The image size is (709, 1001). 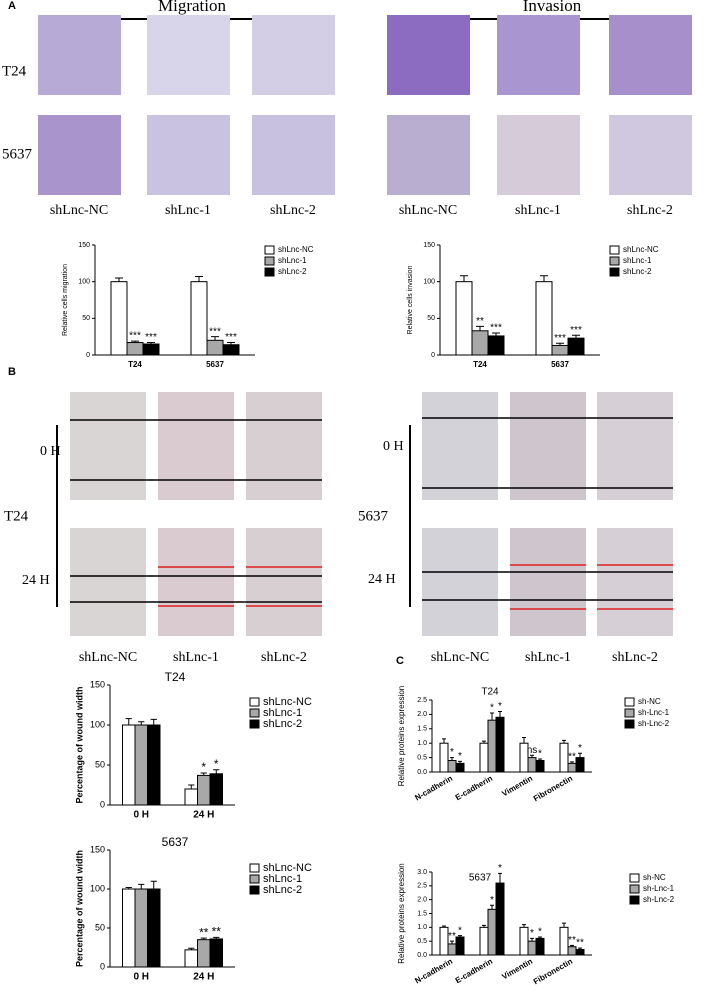 I want to click on y-axis-label: Percentage of wound width, so click(x=79, y=908).